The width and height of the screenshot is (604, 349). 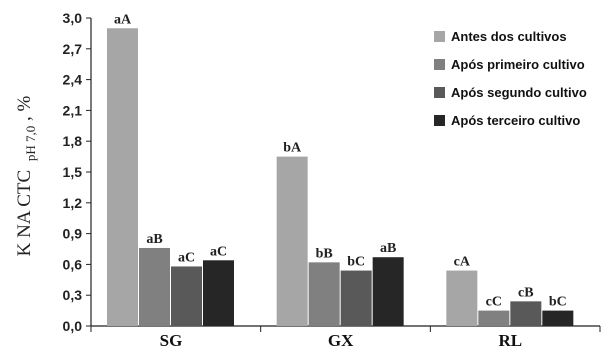 I want to click on legend-label: Antes dos cultivos, so click(x=509, y=36).